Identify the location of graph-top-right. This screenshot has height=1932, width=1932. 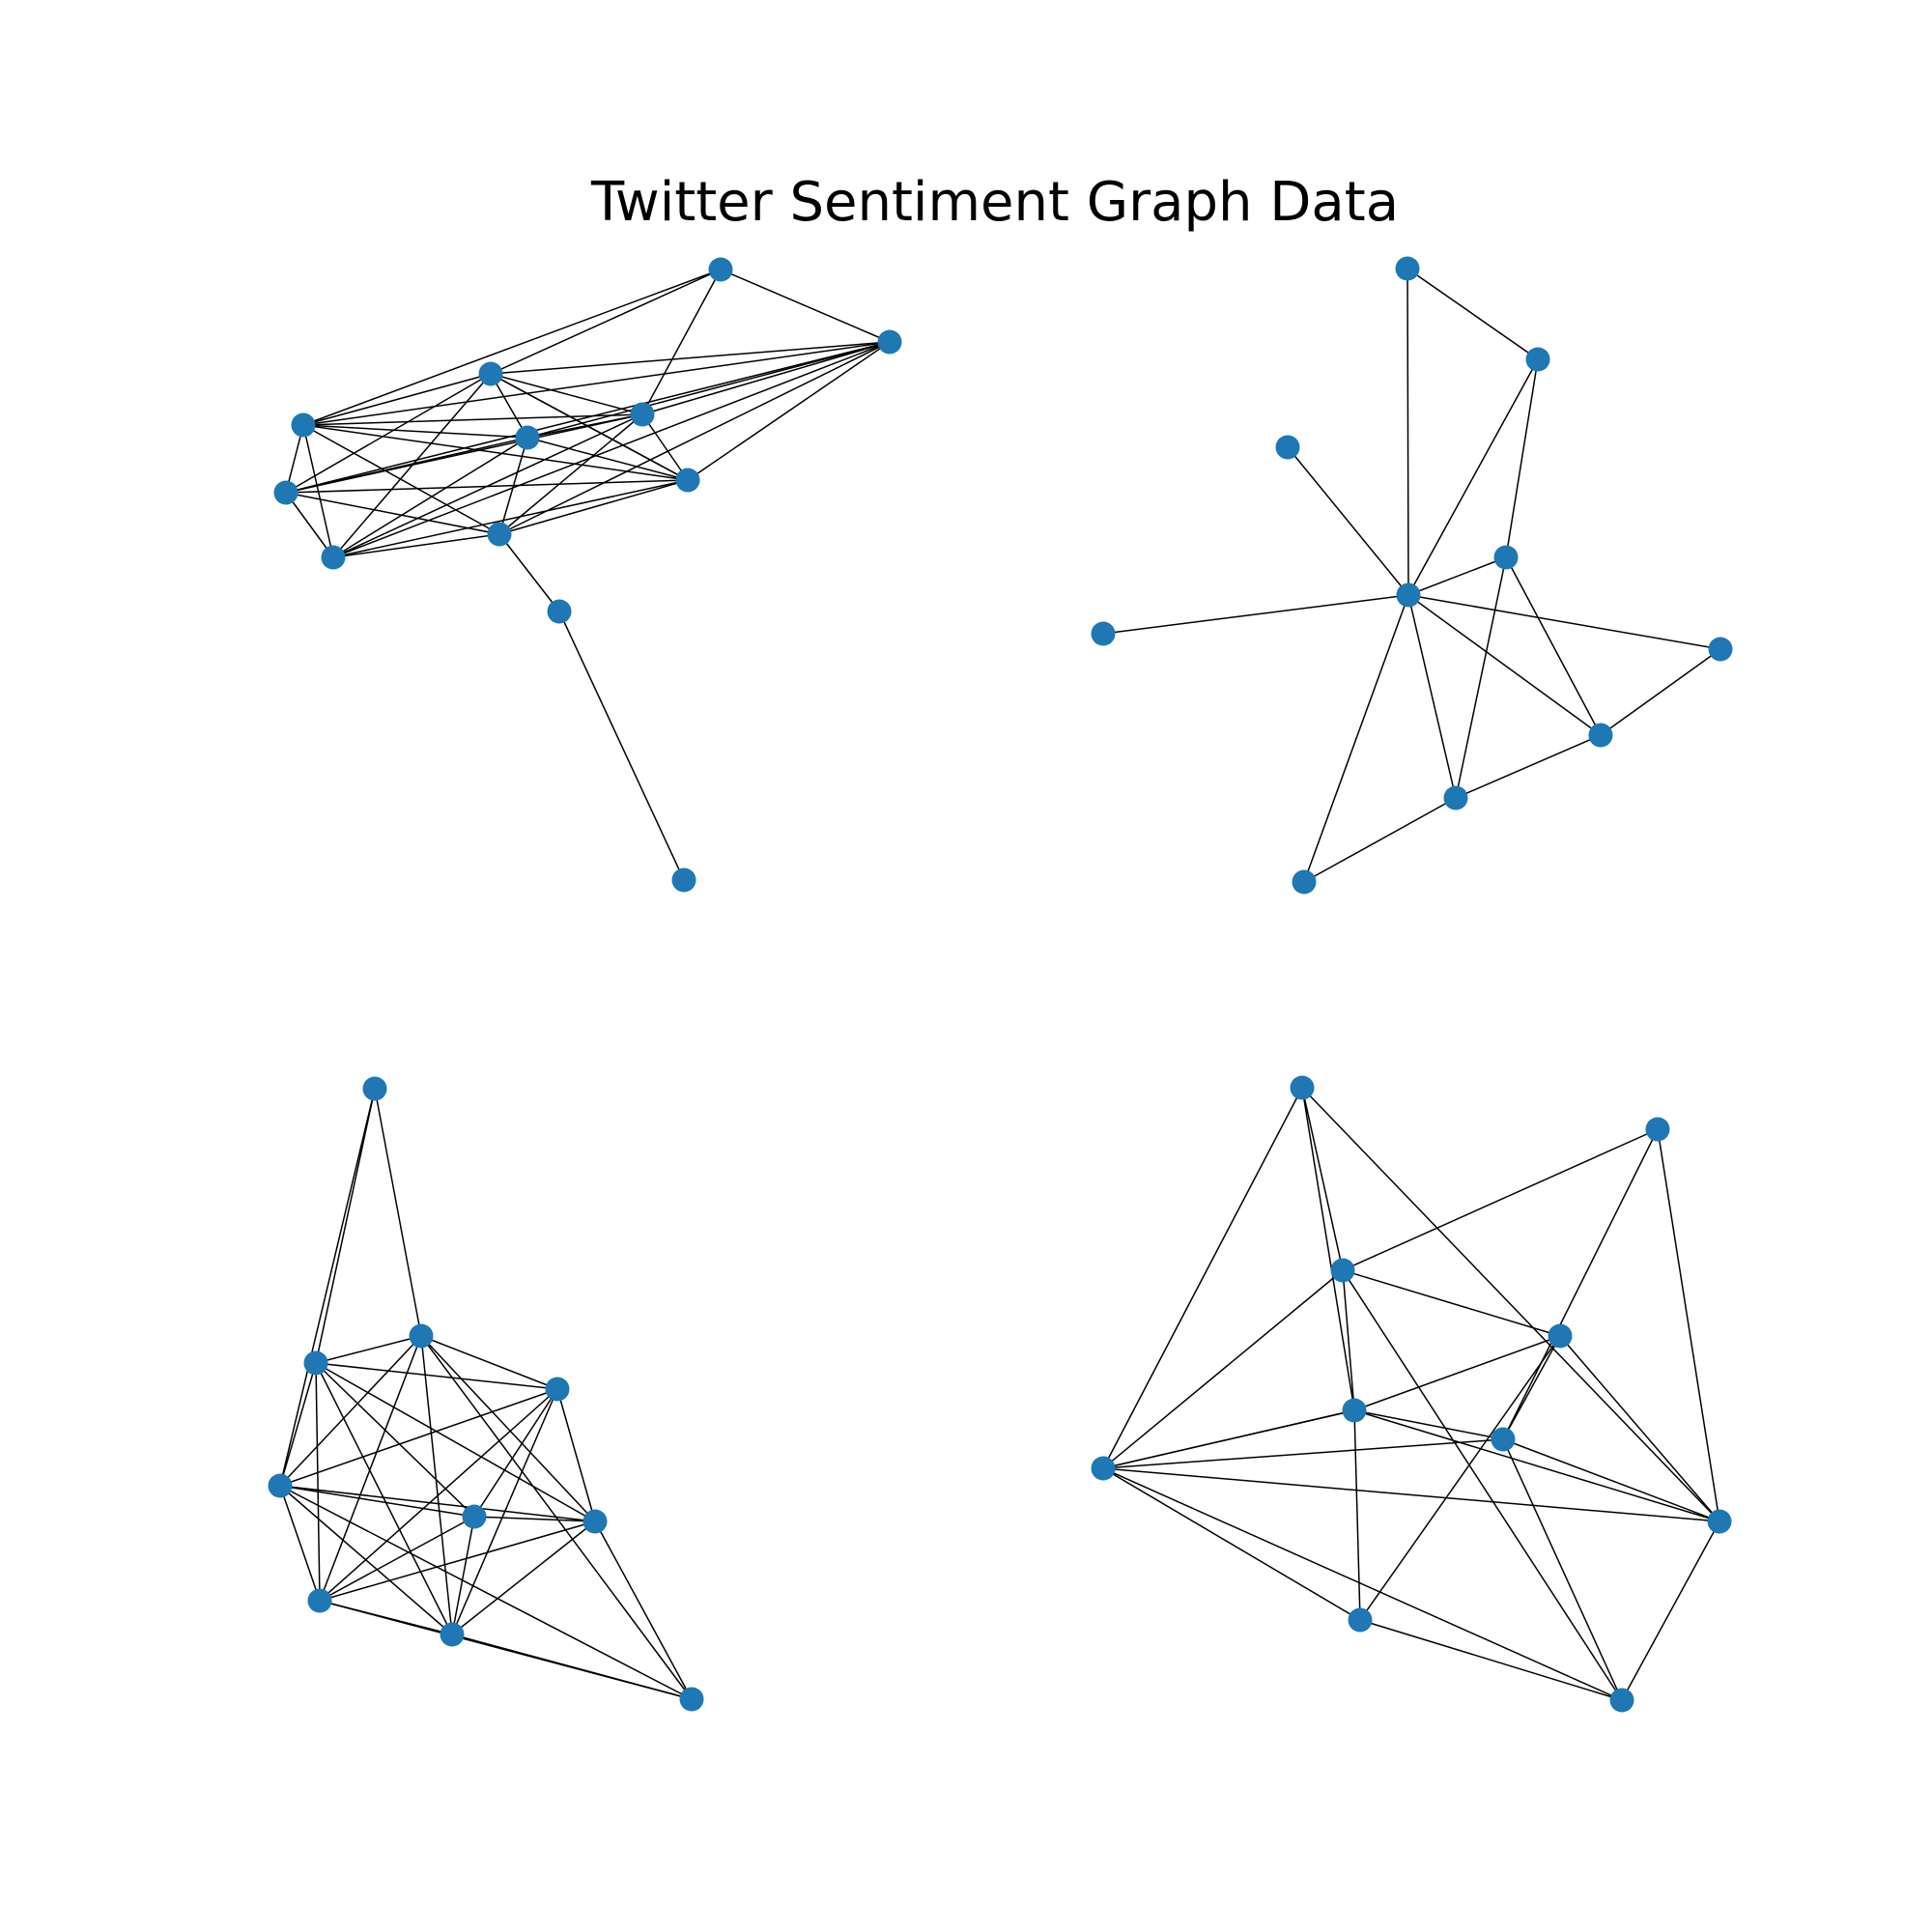
(1412, 575).